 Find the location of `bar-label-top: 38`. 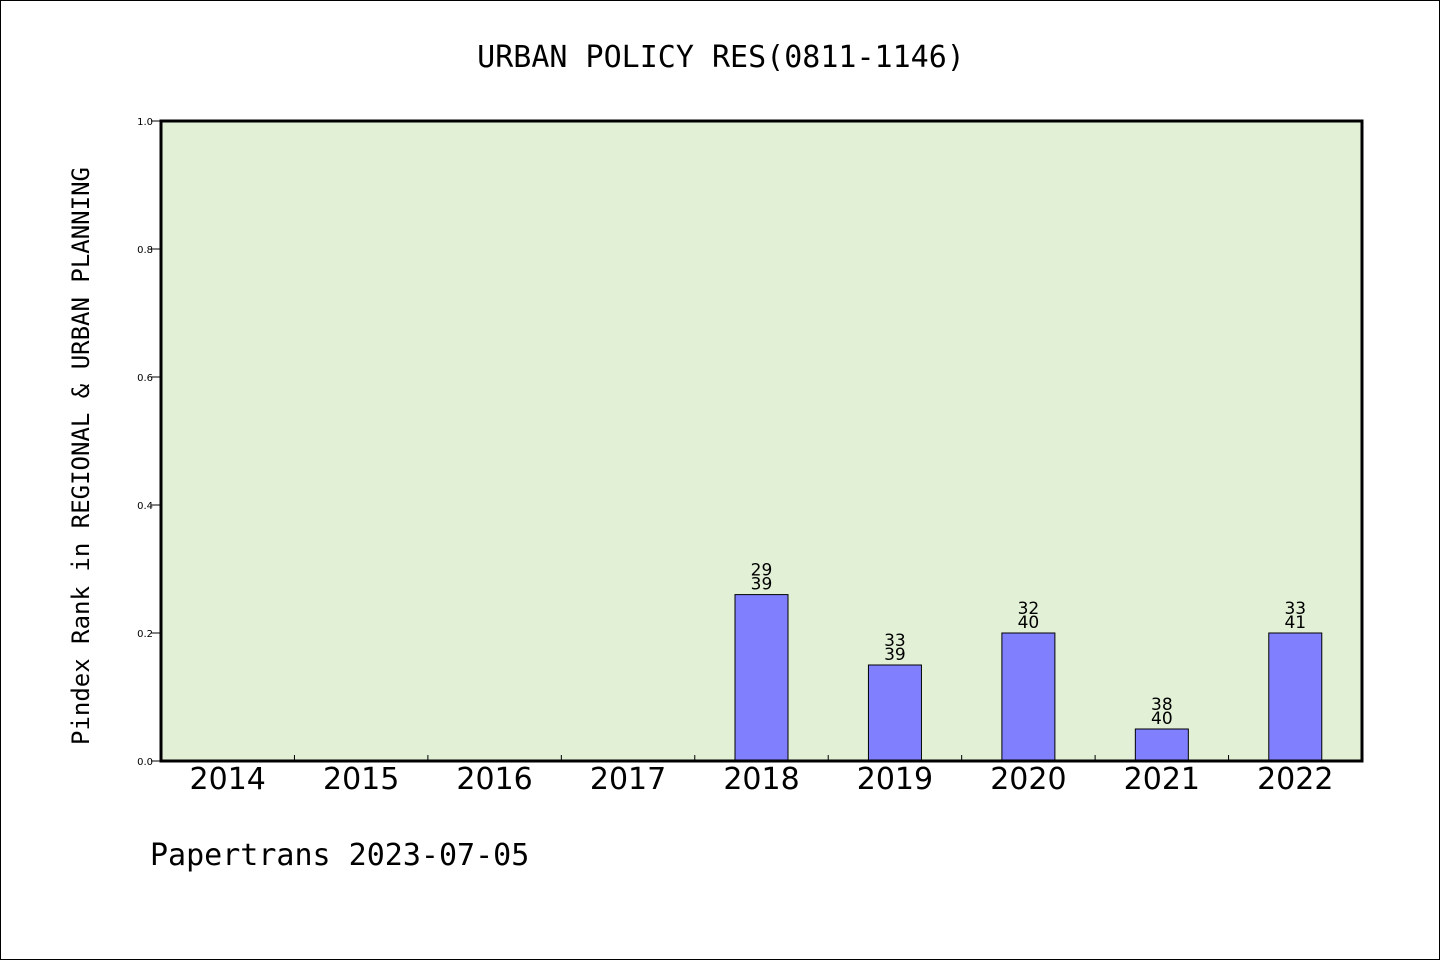

bar-label-top: 38 is located at coordinates (1162, 705).